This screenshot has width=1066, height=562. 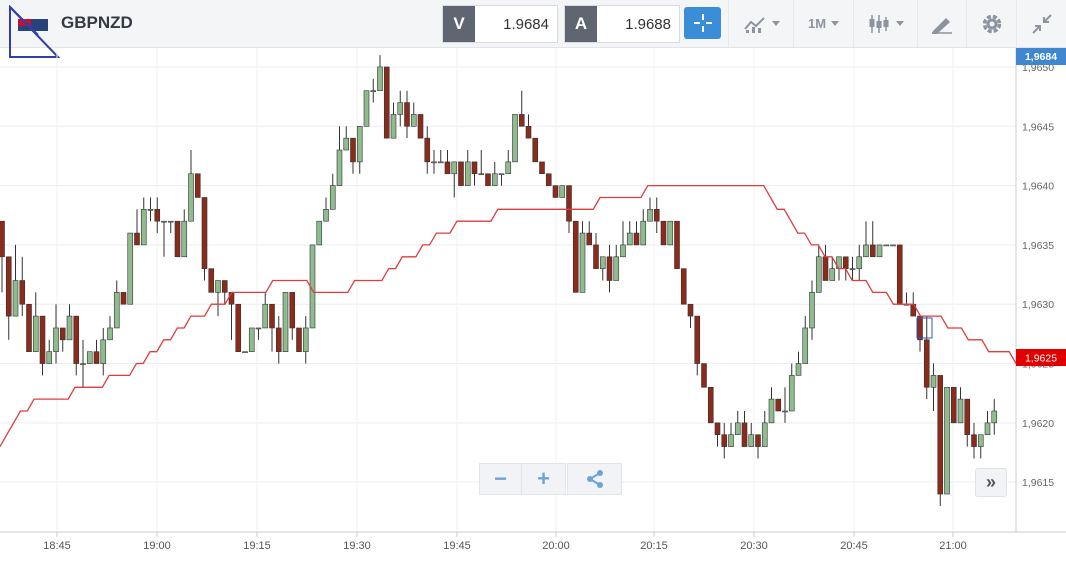 I want to click on crosshair-button, so click(x=702, y=23).